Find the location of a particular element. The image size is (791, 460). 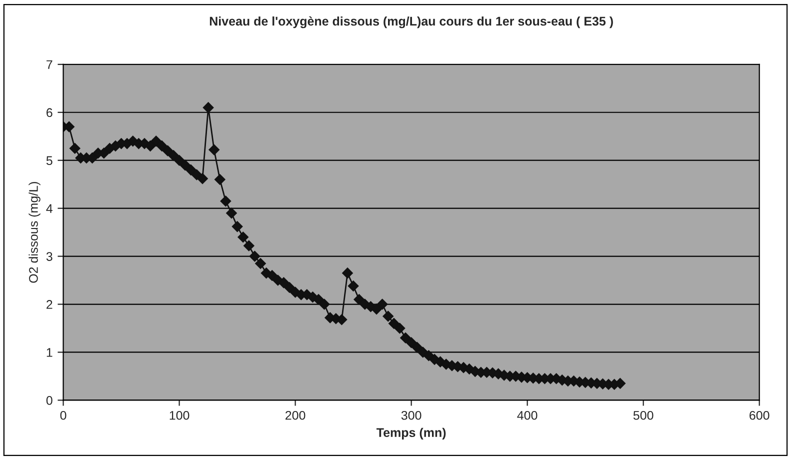

chart-title: Niveau de l'oxygène dissous (mg/L)au cours du 1er sous-eau ( E35 ) is located at coordinates (411, 22).